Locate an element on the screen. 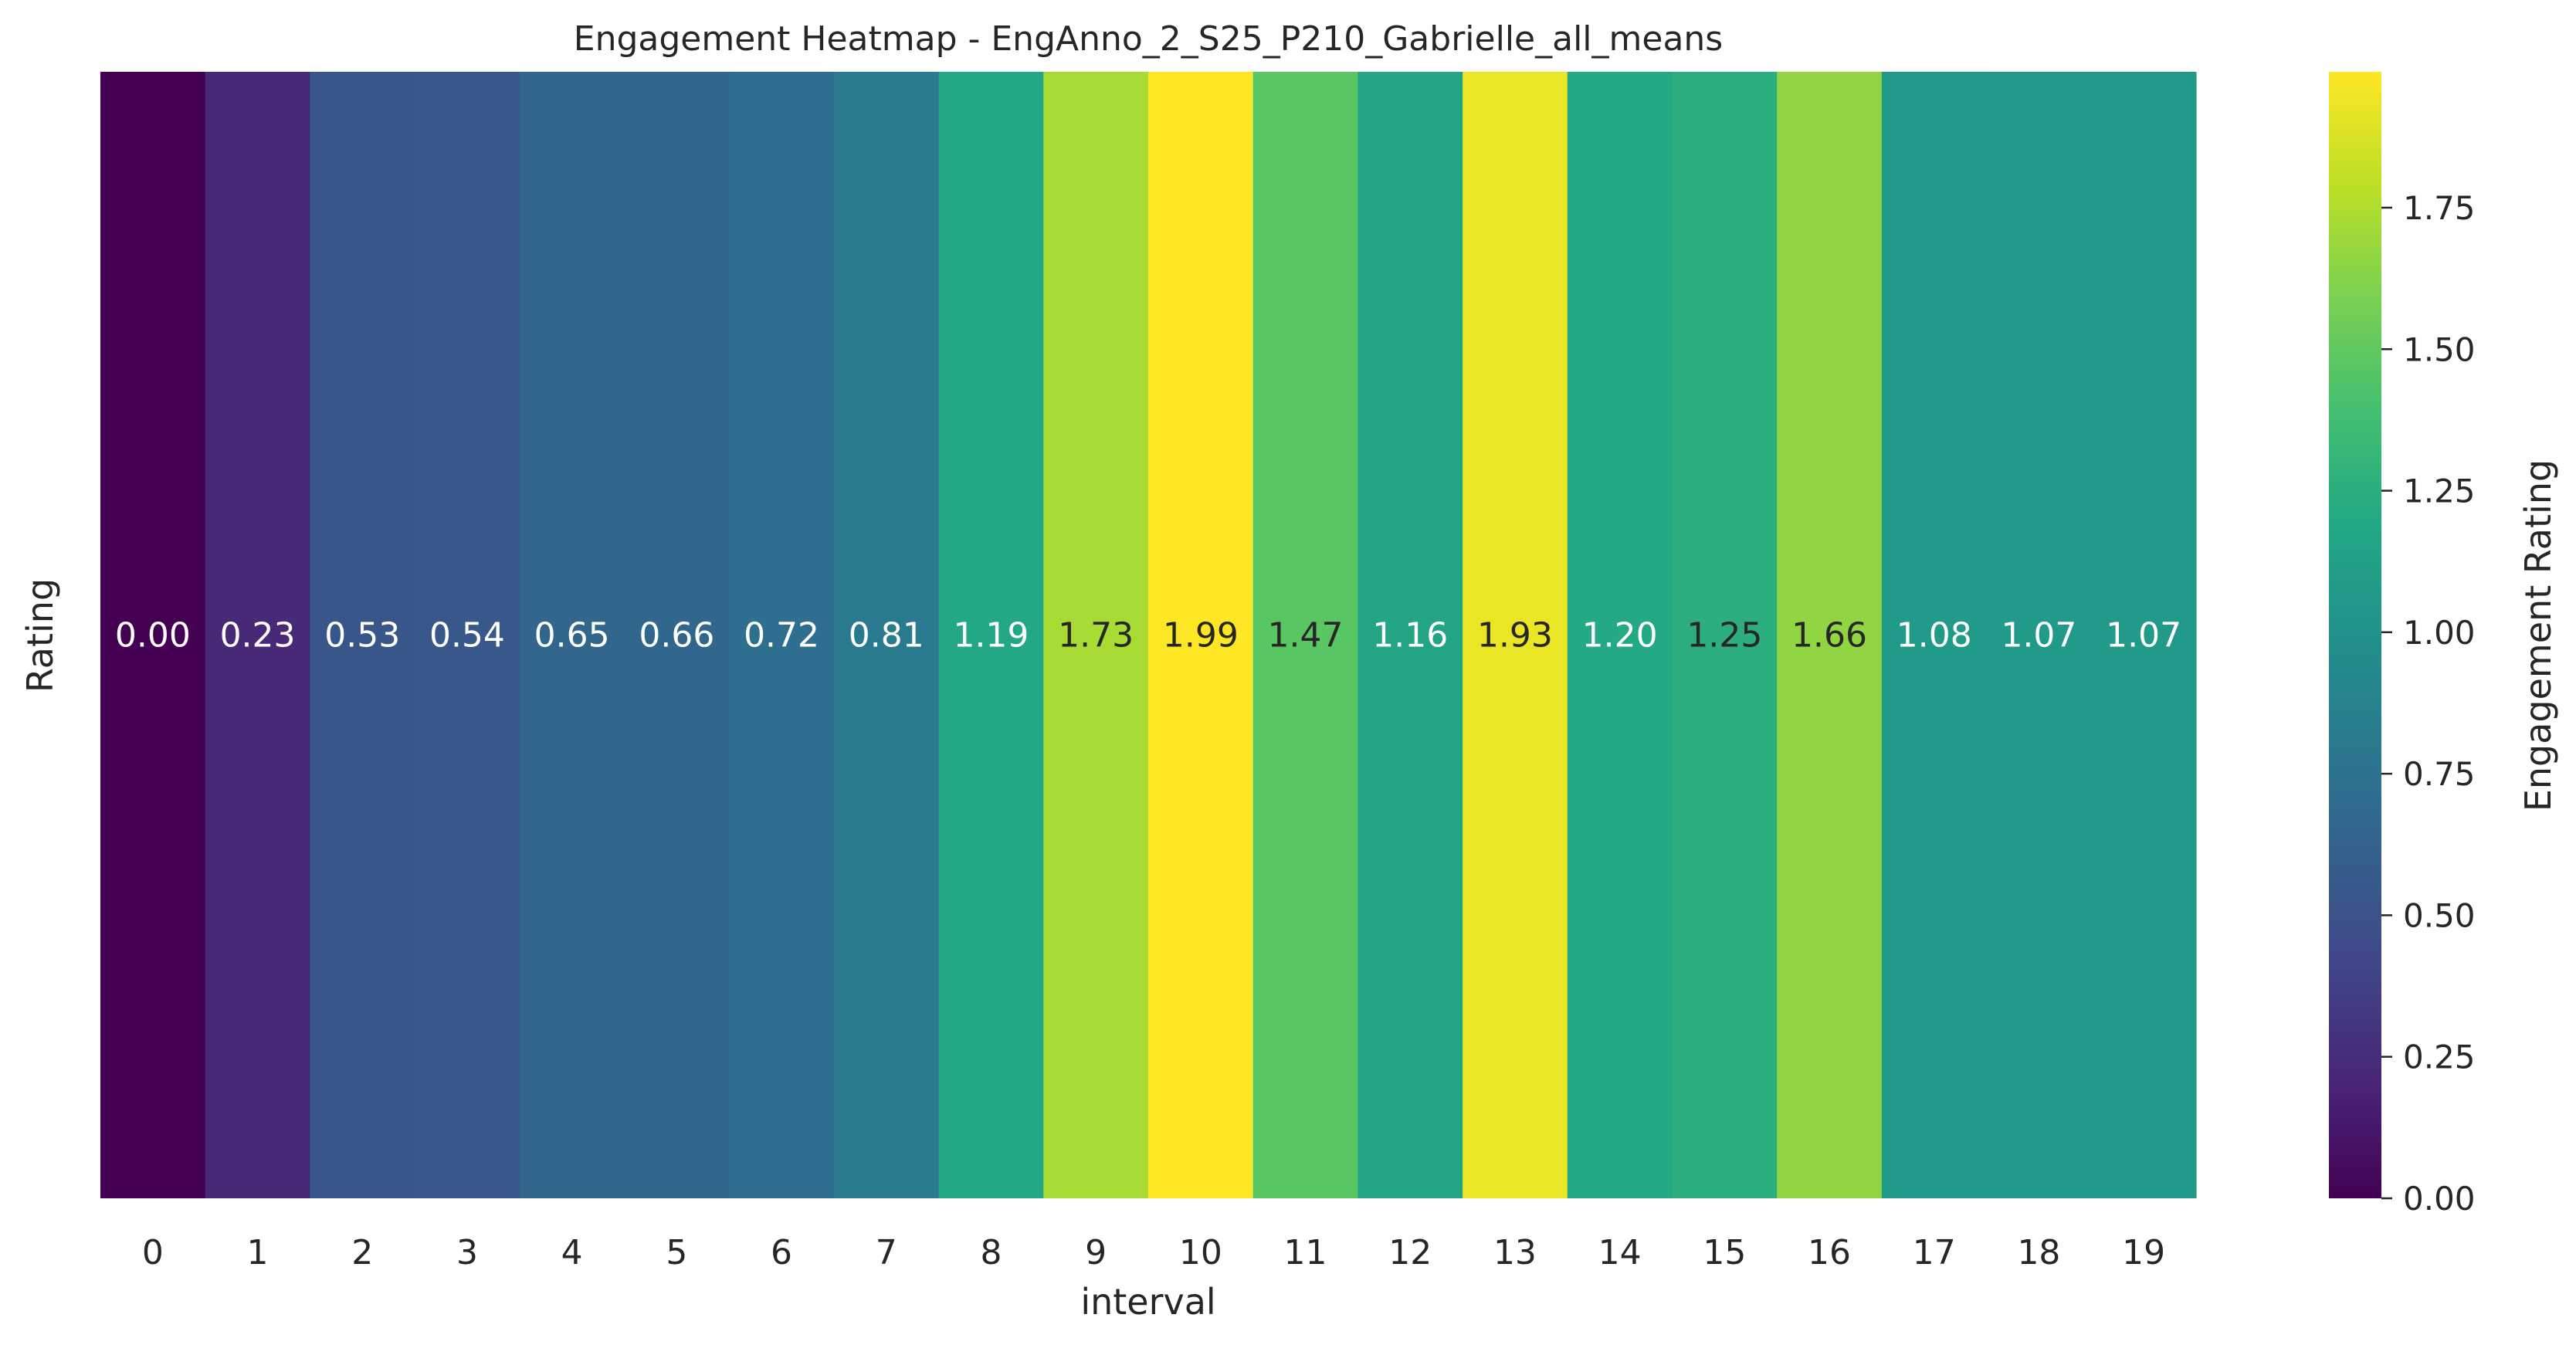 The width and height of the screenshot is (2576, 1345). cell-value-label: 1.66 is located at coordinates (1829, 636).